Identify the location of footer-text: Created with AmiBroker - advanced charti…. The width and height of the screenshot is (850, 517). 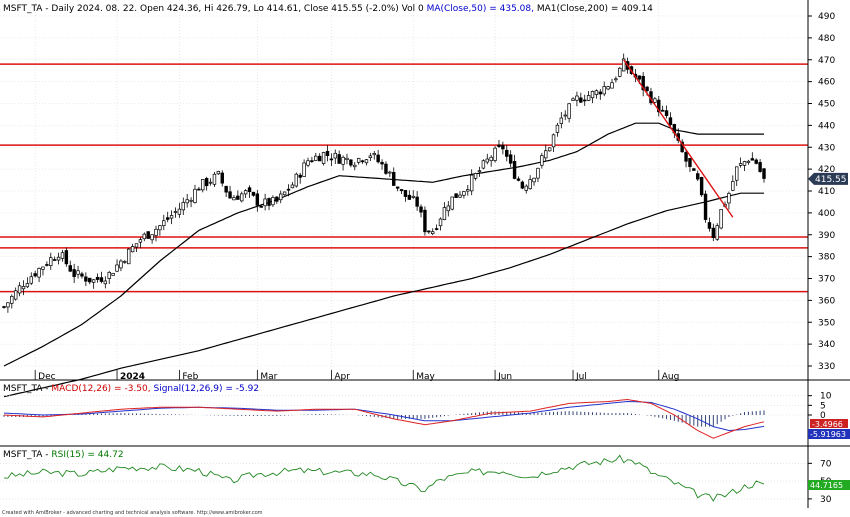
(132, 513).